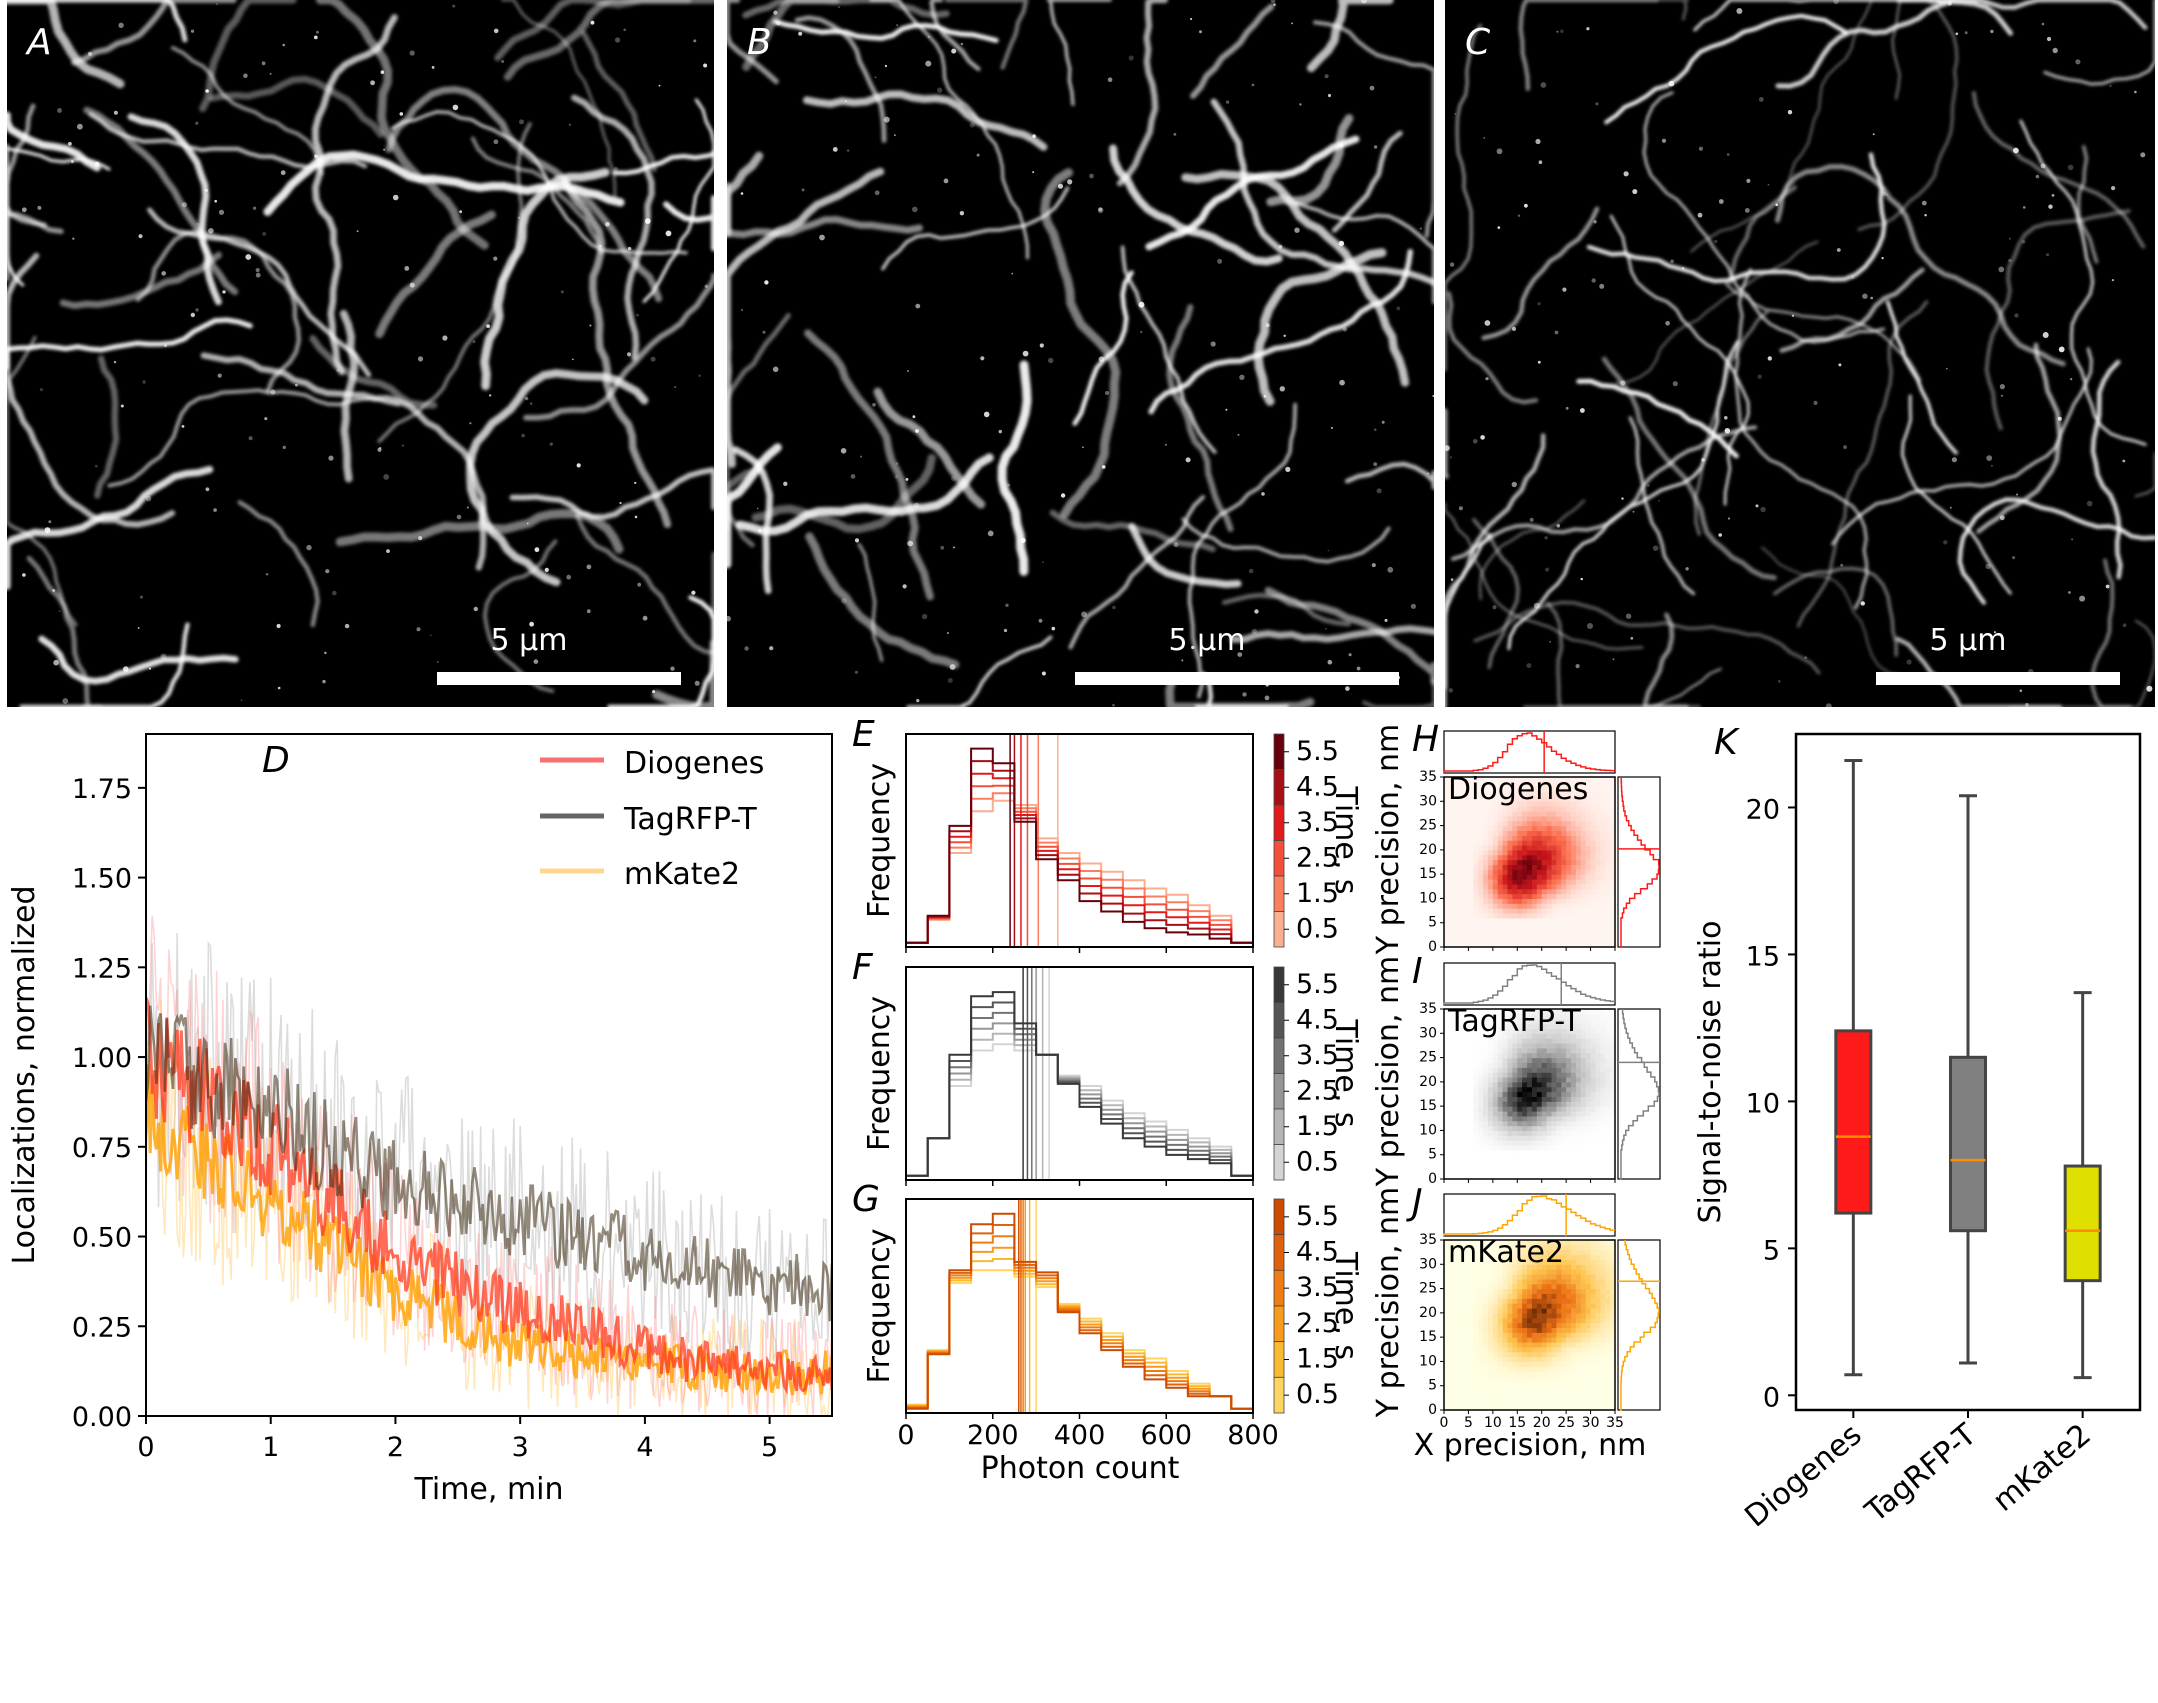  I want to click on y-tick-label: 0.50, so click(102, 1238).